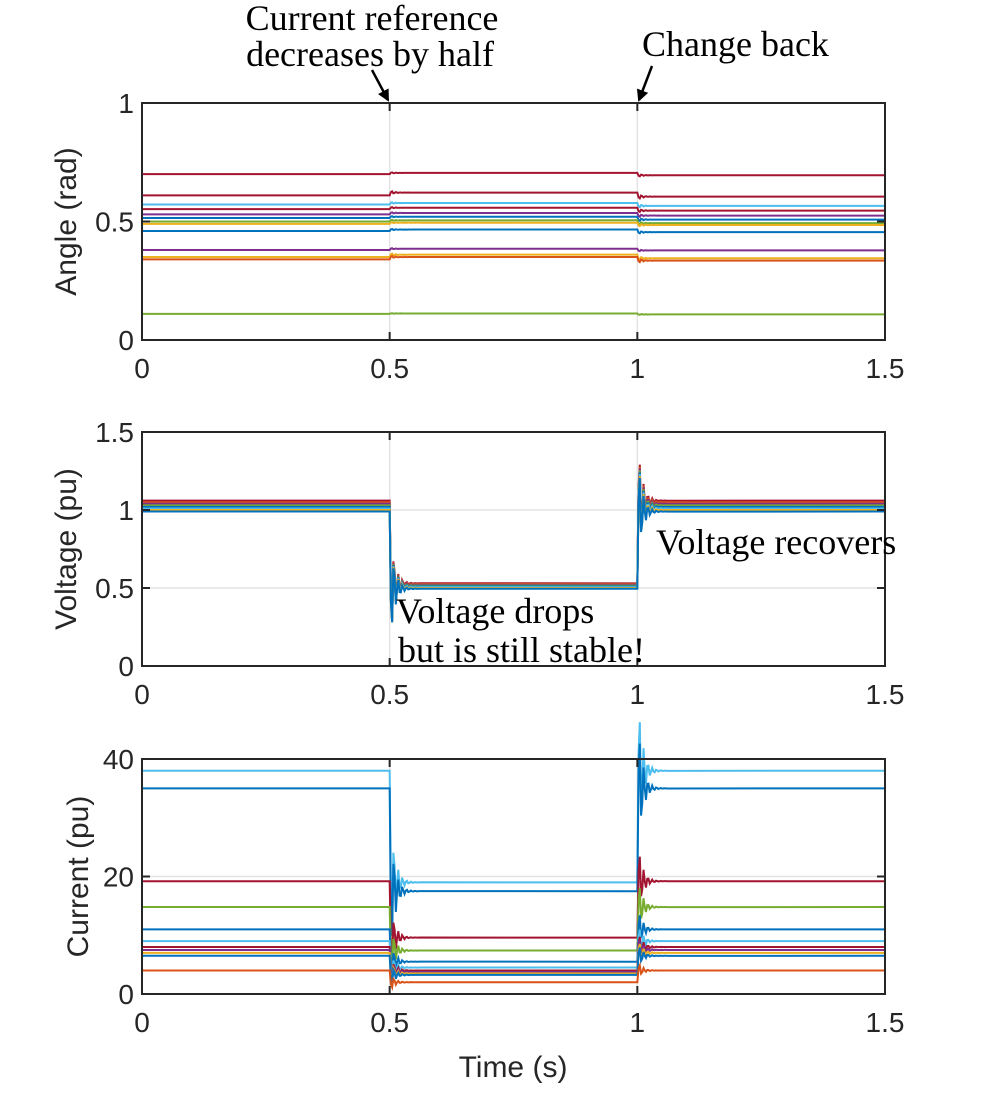  Describe the element at coordinates (114, 432) in the screenshot. I see `y-tick-label: 1.5` at that location.